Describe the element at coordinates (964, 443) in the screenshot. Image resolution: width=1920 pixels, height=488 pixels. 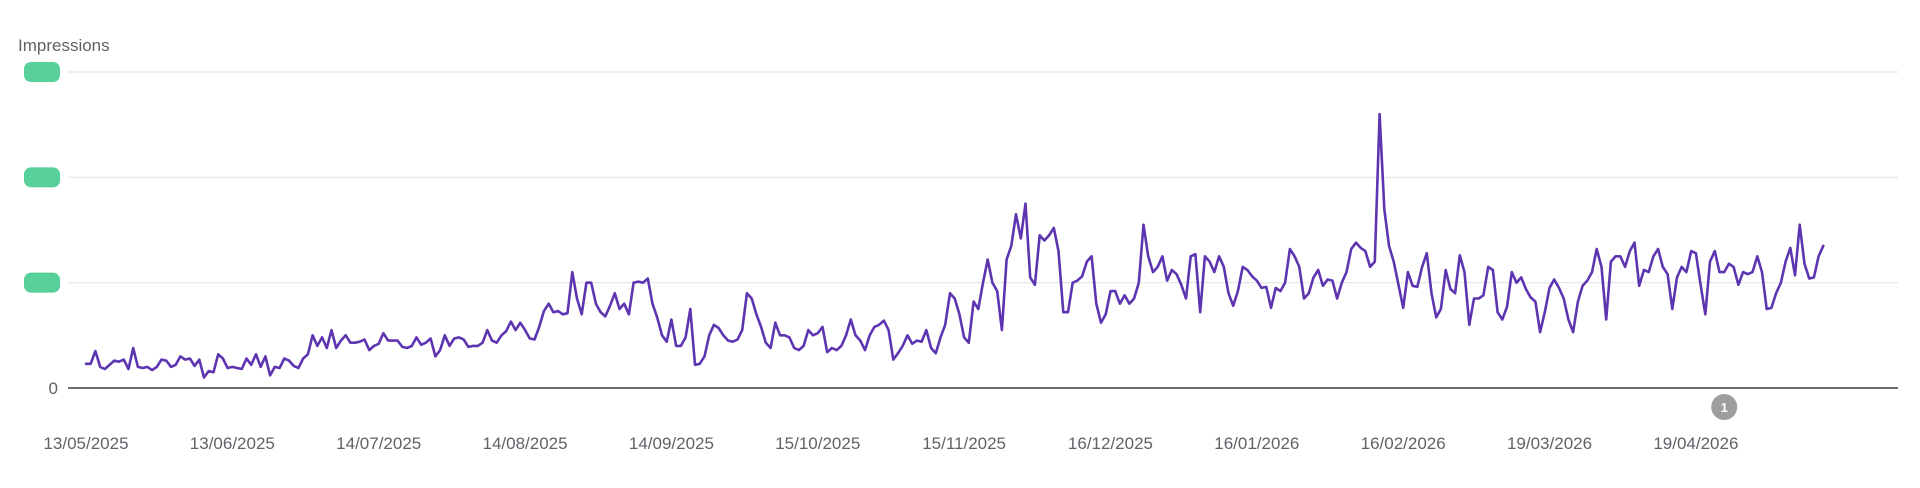
I see `x-tick-label: 15/11/2025` at that location.